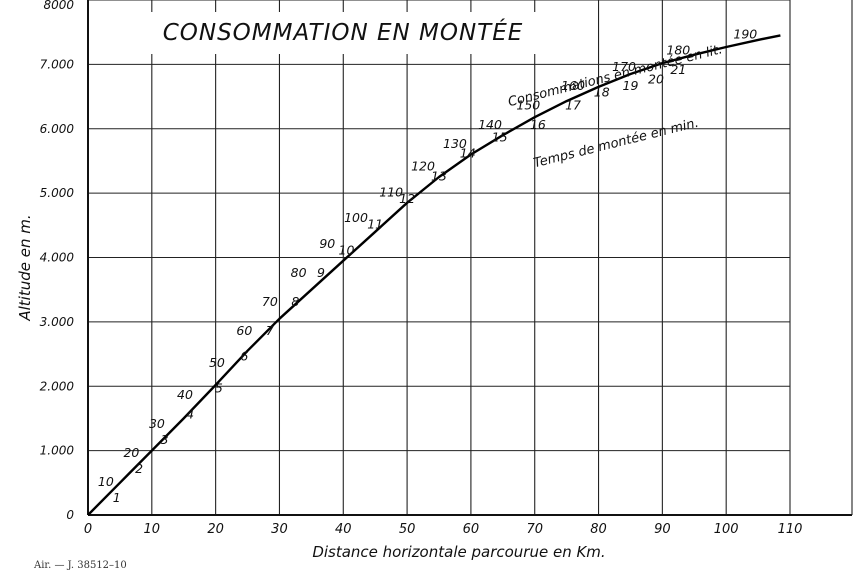 The image size is (862, 582). Describe the element at coordinates (534, 529) in the screenshot. I see `x-tick-label: 70` at that location.